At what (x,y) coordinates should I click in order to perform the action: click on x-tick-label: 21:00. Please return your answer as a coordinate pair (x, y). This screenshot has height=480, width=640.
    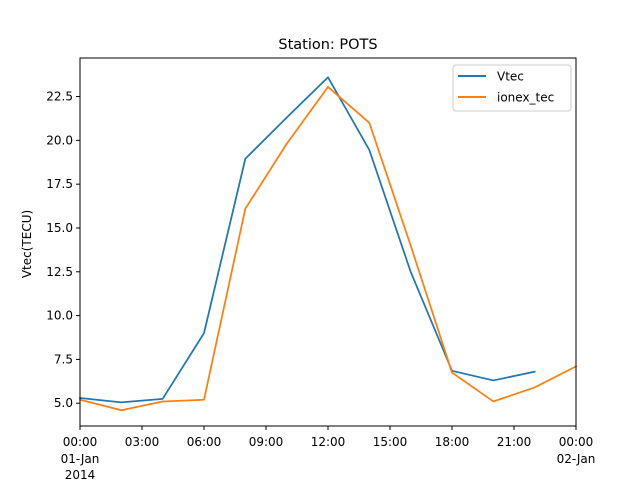
    Looking at the image, I should click on (514, 442).